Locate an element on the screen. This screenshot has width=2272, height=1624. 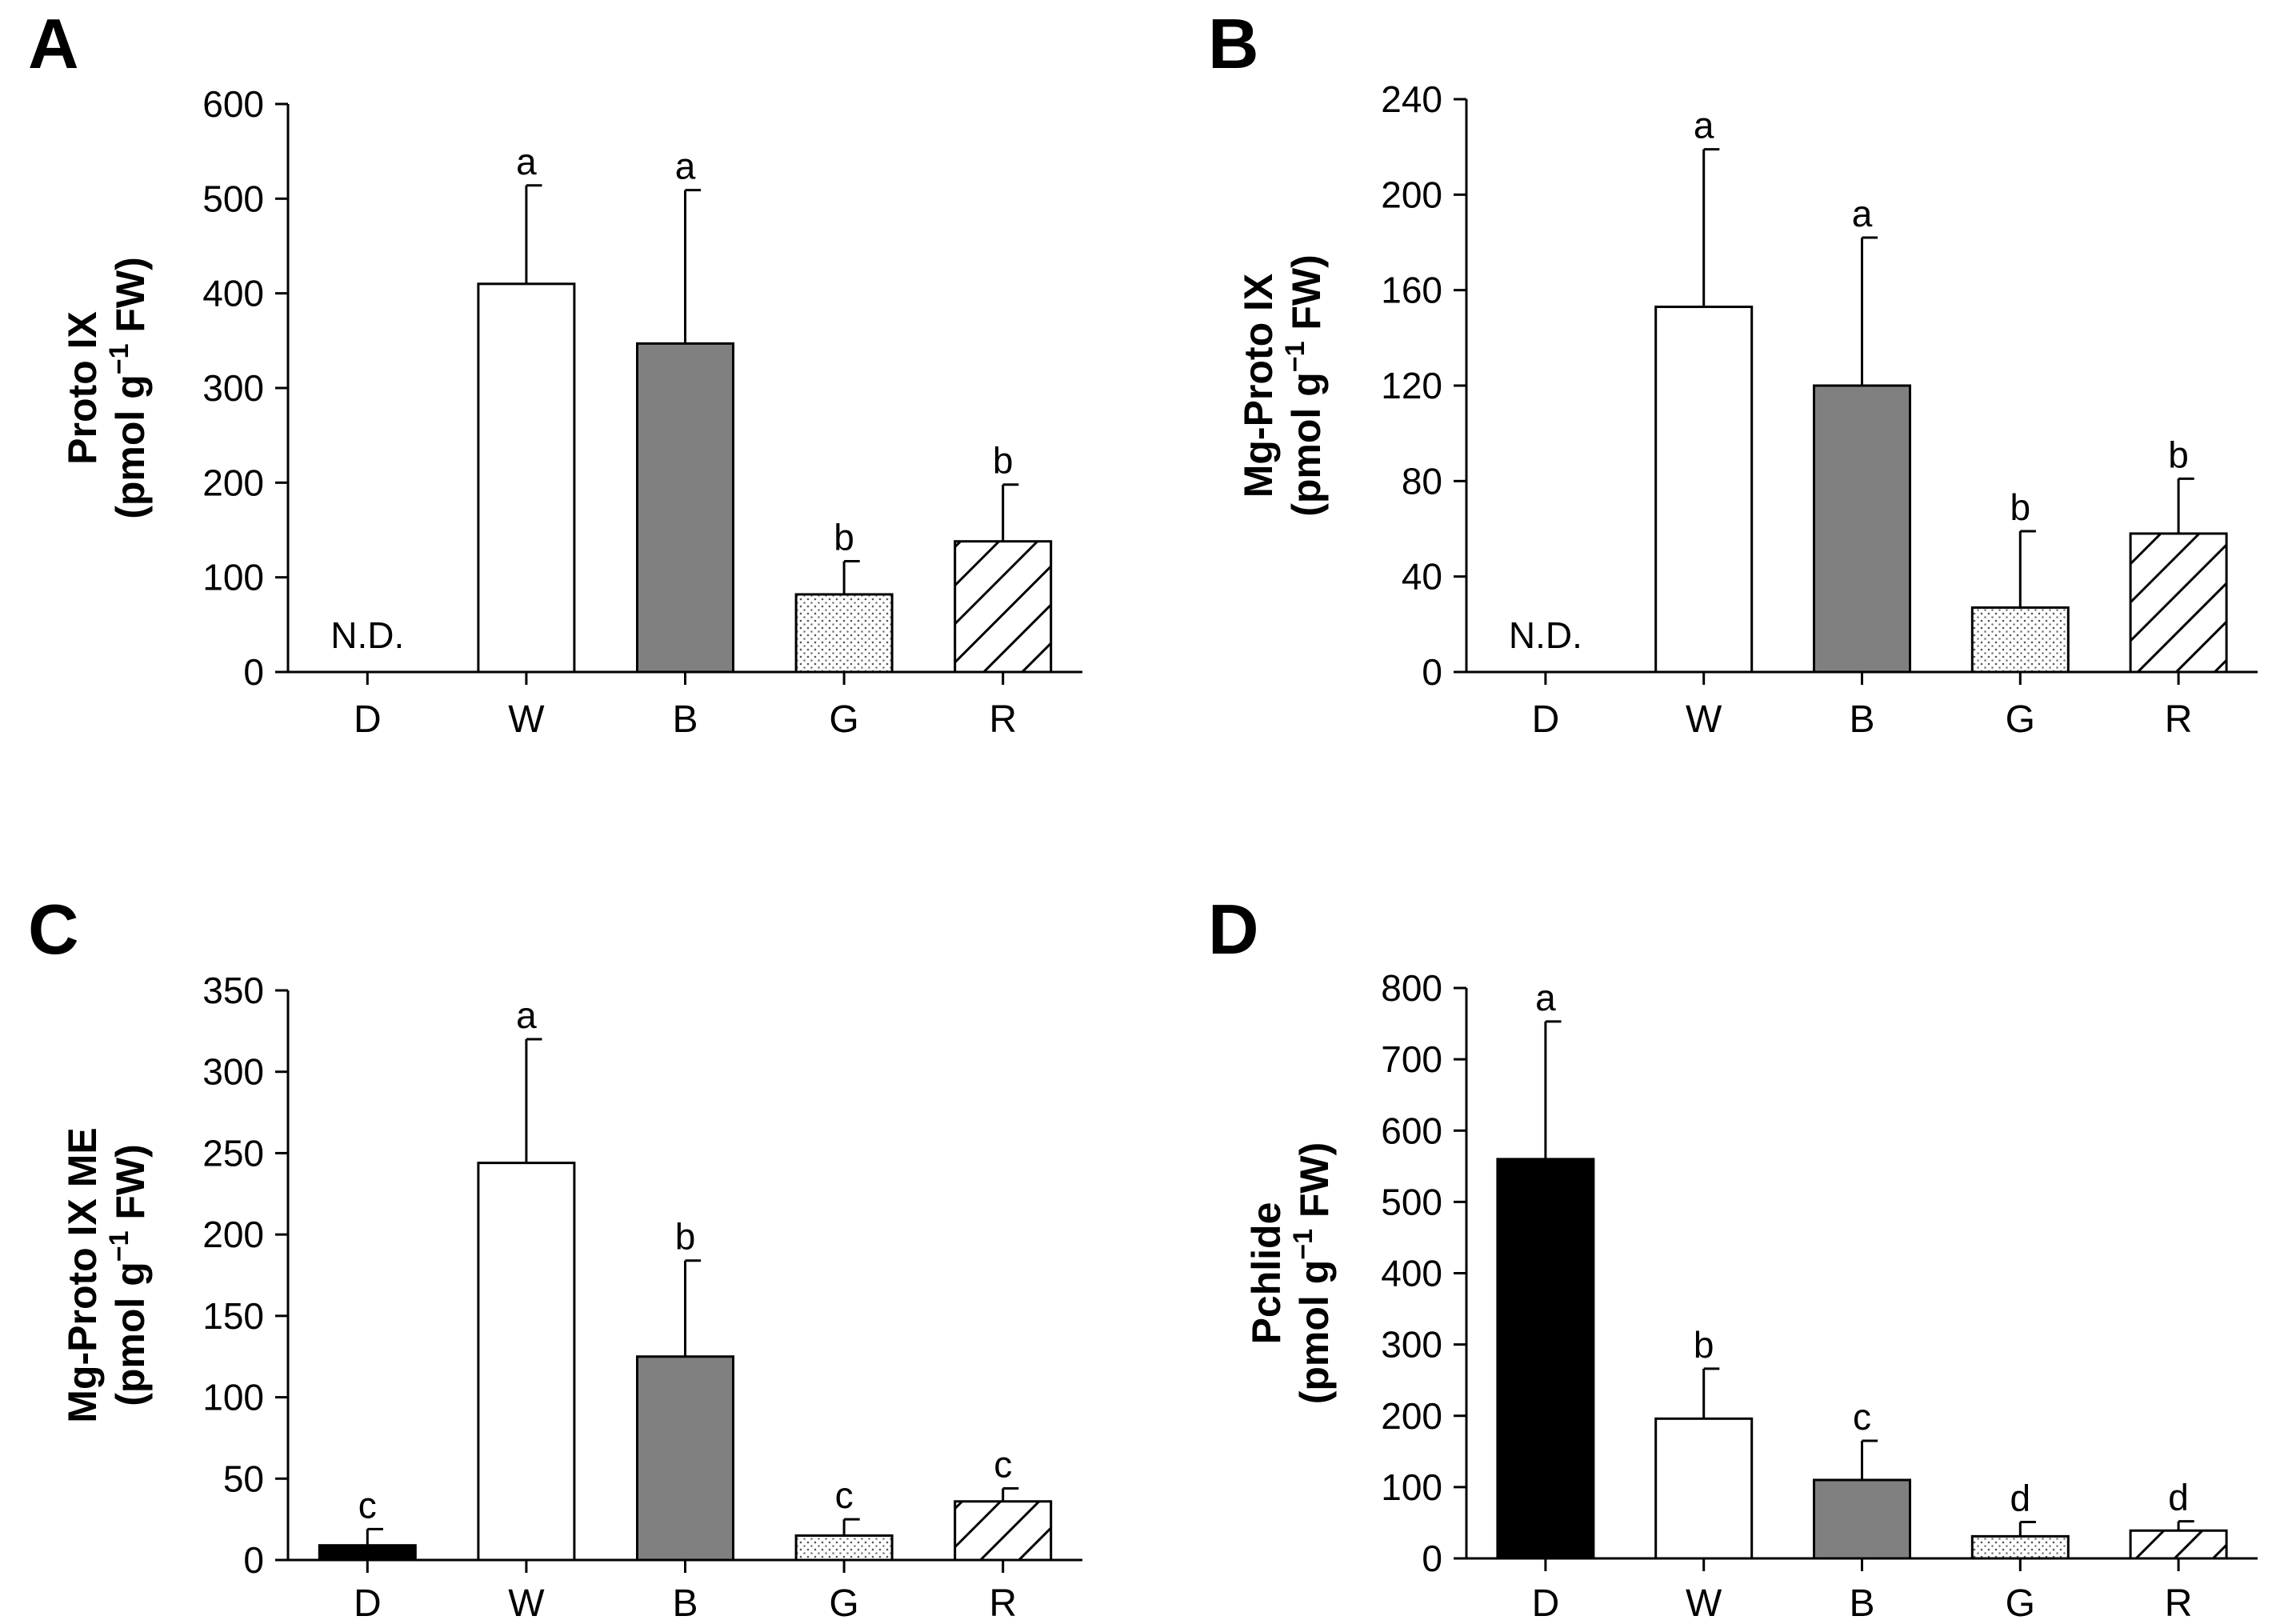
y-tick-label: 350 is located at coordinates (233, 990).